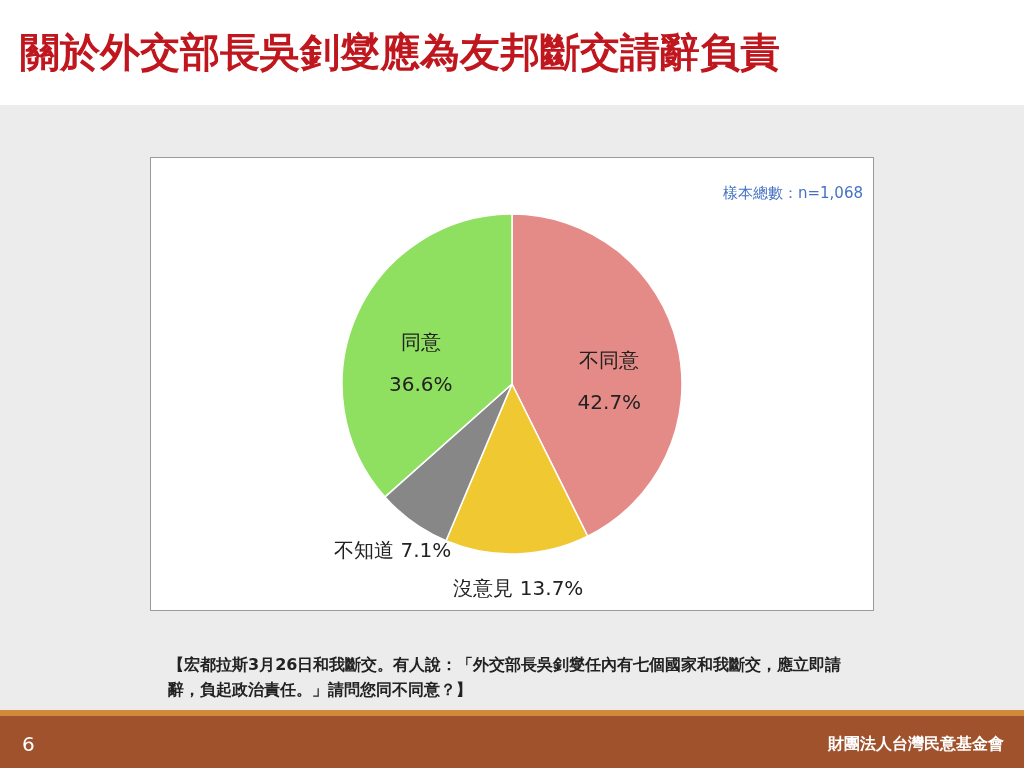 Image resolution: width=1024 pixels, height=768 pixels. I want to click on chart-title: 關於外交部長吳釗燮應為友邦斷交請辭負責, so click(512, 52).